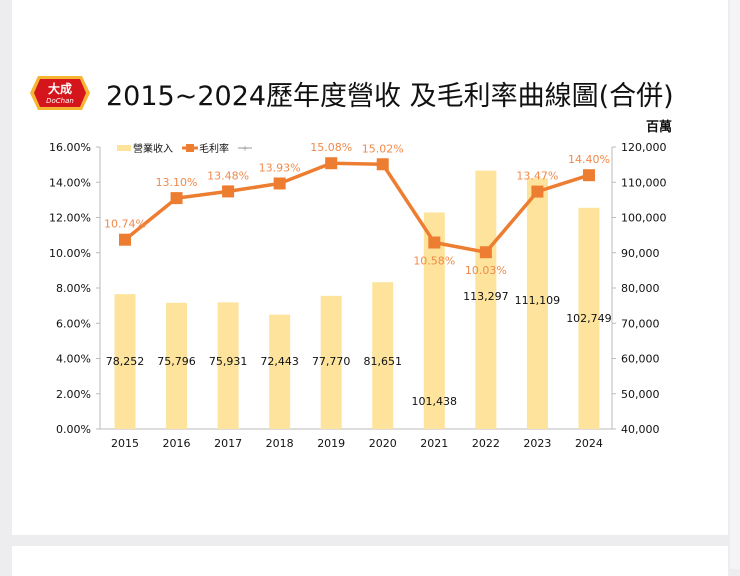 The width and height of the screenshot is (740, 576). Describe the element at coordinates (73, 359) in the screenshot. I see `left-tick-label: 4.00%` at that location.